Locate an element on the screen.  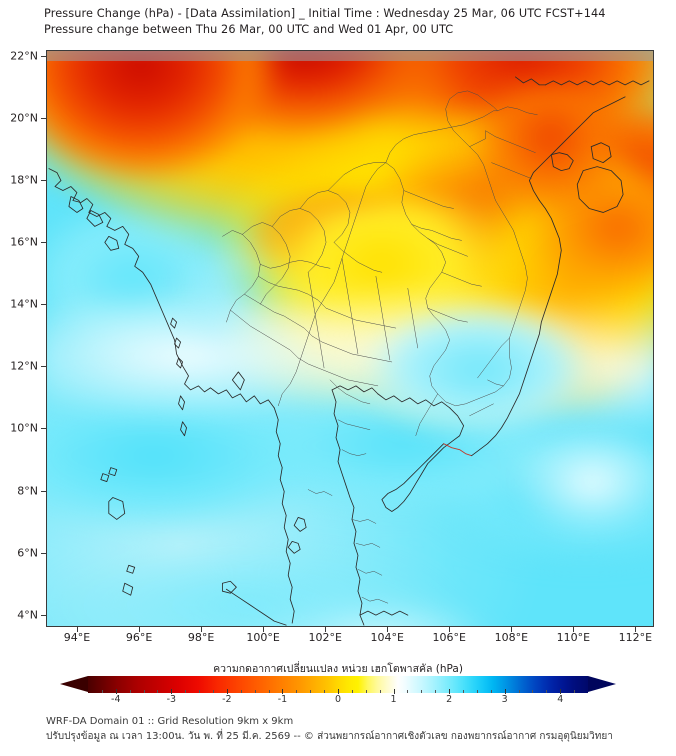
x-axis-label: 110°E is located at coordinates (573, 637).